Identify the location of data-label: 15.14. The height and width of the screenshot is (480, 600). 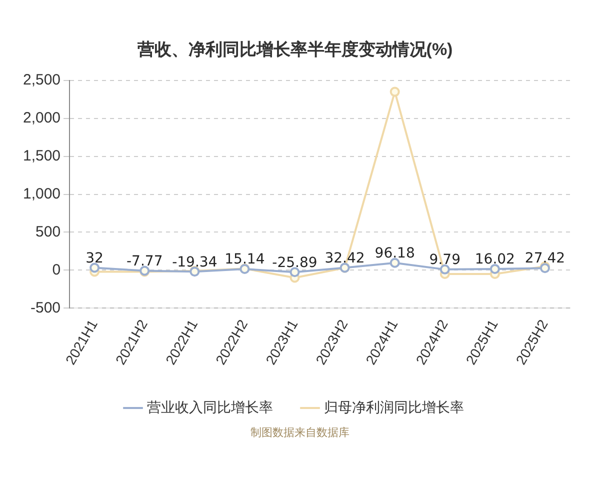
(244, 260).